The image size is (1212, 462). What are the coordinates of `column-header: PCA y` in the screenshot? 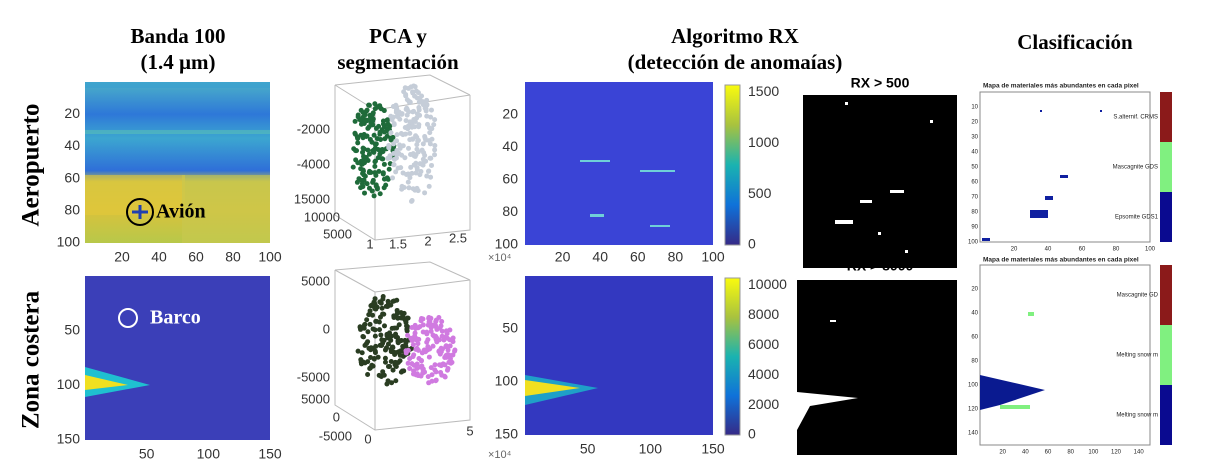 It's located at (398, 36).